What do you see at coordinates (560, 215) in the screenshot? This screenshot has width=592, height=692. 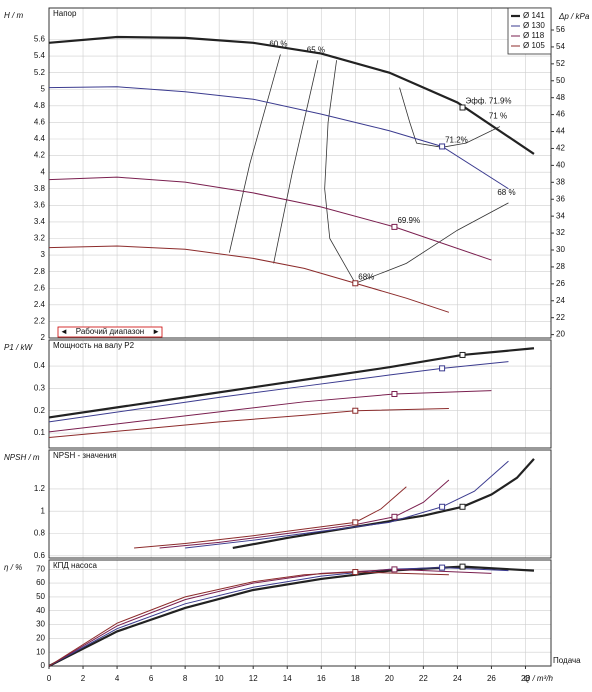 I see `y2-tick-label: 34` at bounding box center [560, 215].